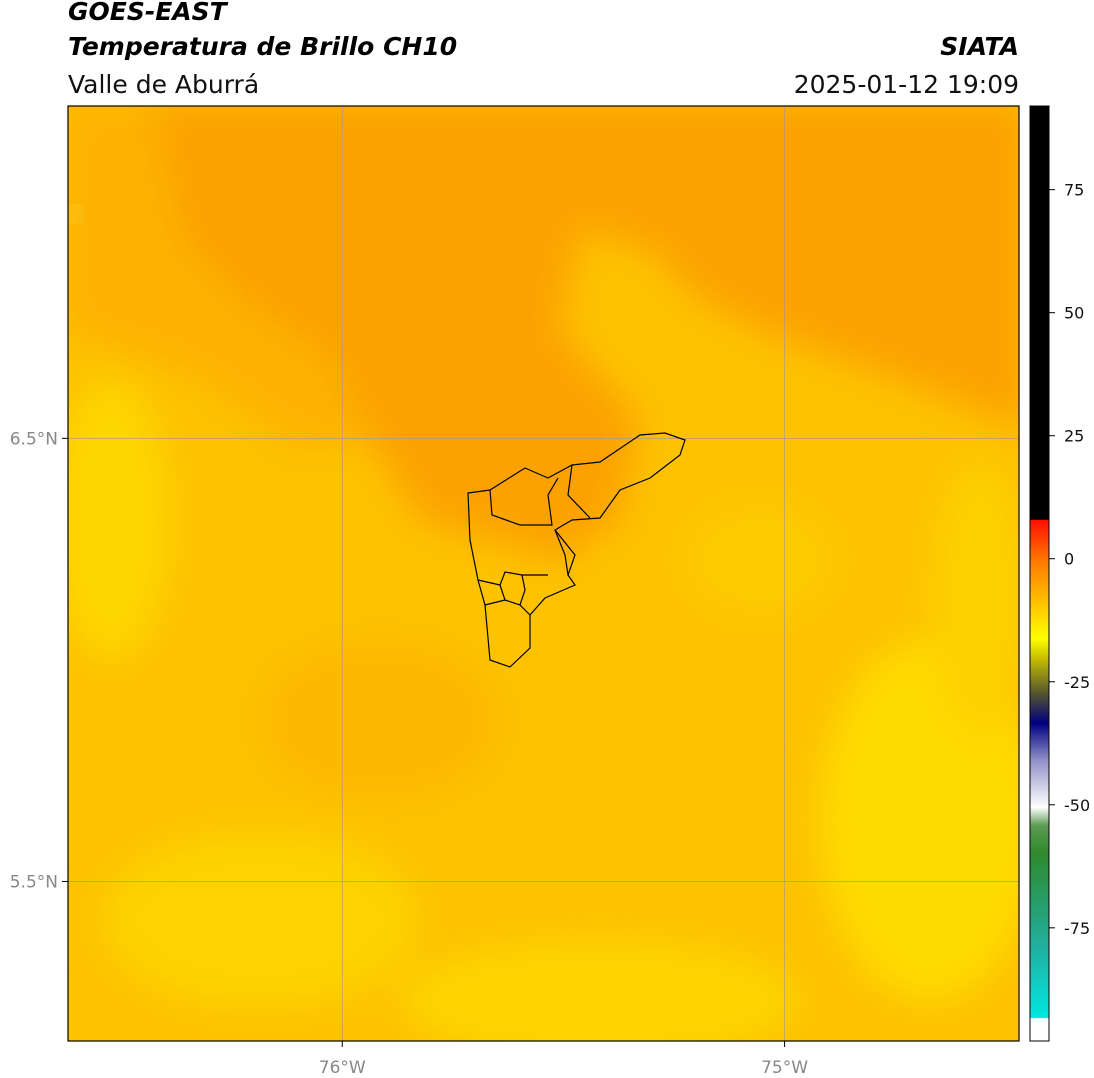  I want to click on colorbar-tick-label: 0, so click(1069, 559).